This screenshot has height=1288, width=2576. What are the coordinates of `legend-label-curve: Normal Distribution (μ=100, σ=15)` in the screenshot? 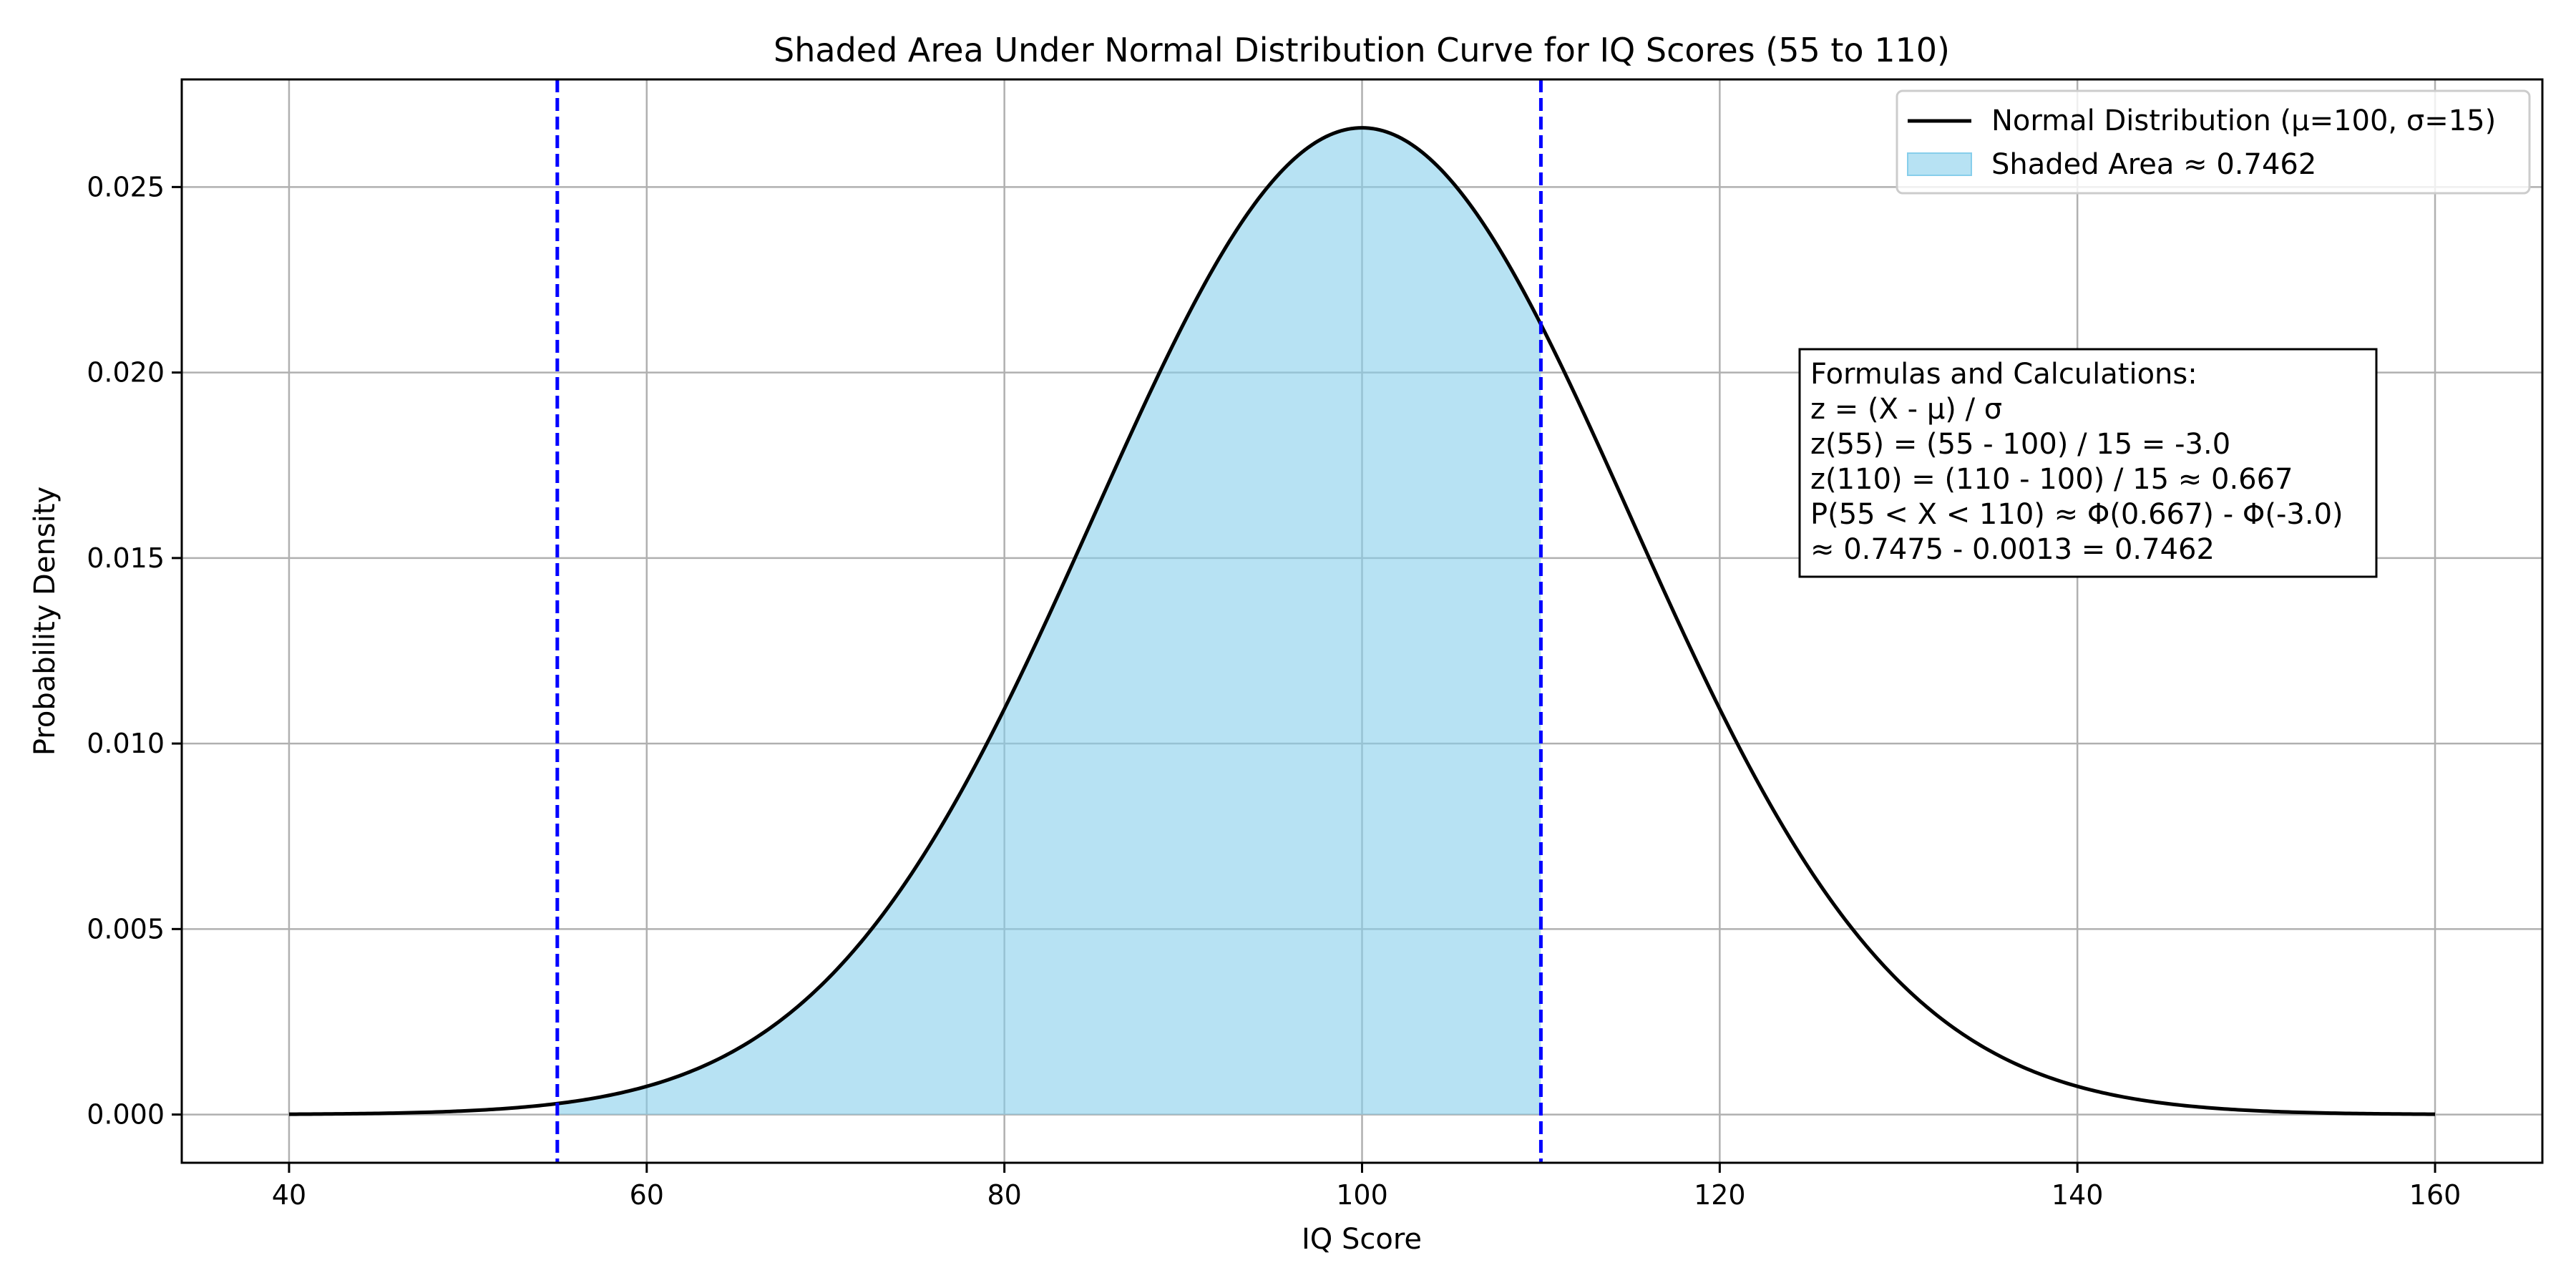 It's located at (2243, 120).